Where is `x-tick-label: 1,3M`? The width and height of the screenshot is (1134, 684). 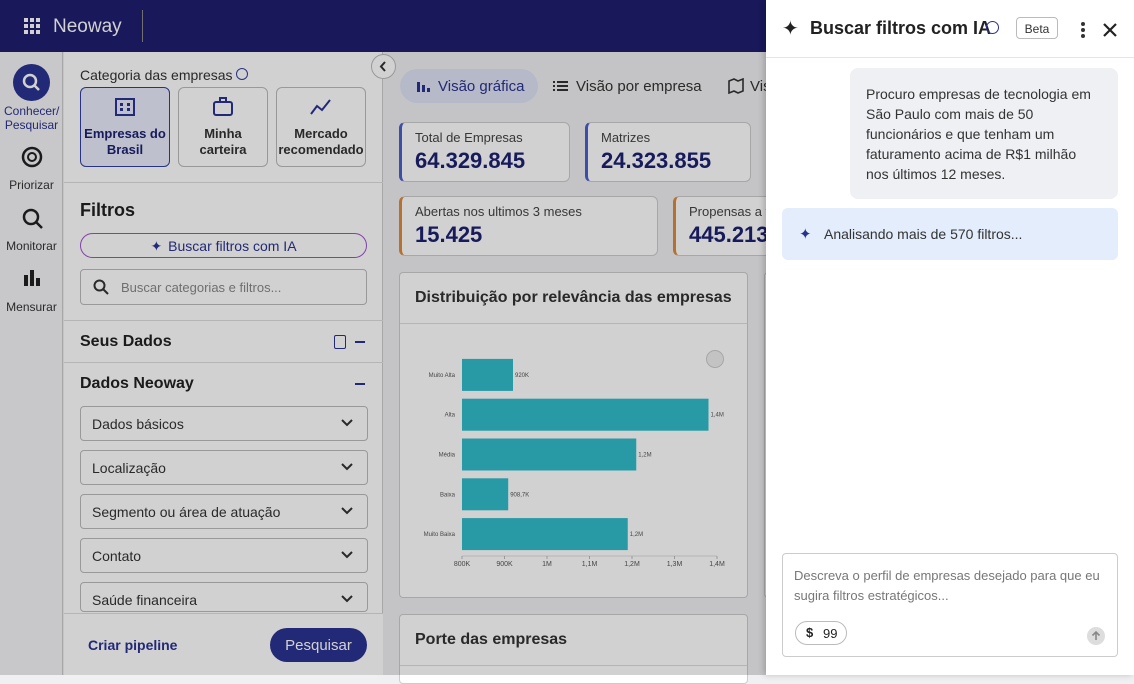 x-tick-label: 1,3M is located at coordinates (675, 564).